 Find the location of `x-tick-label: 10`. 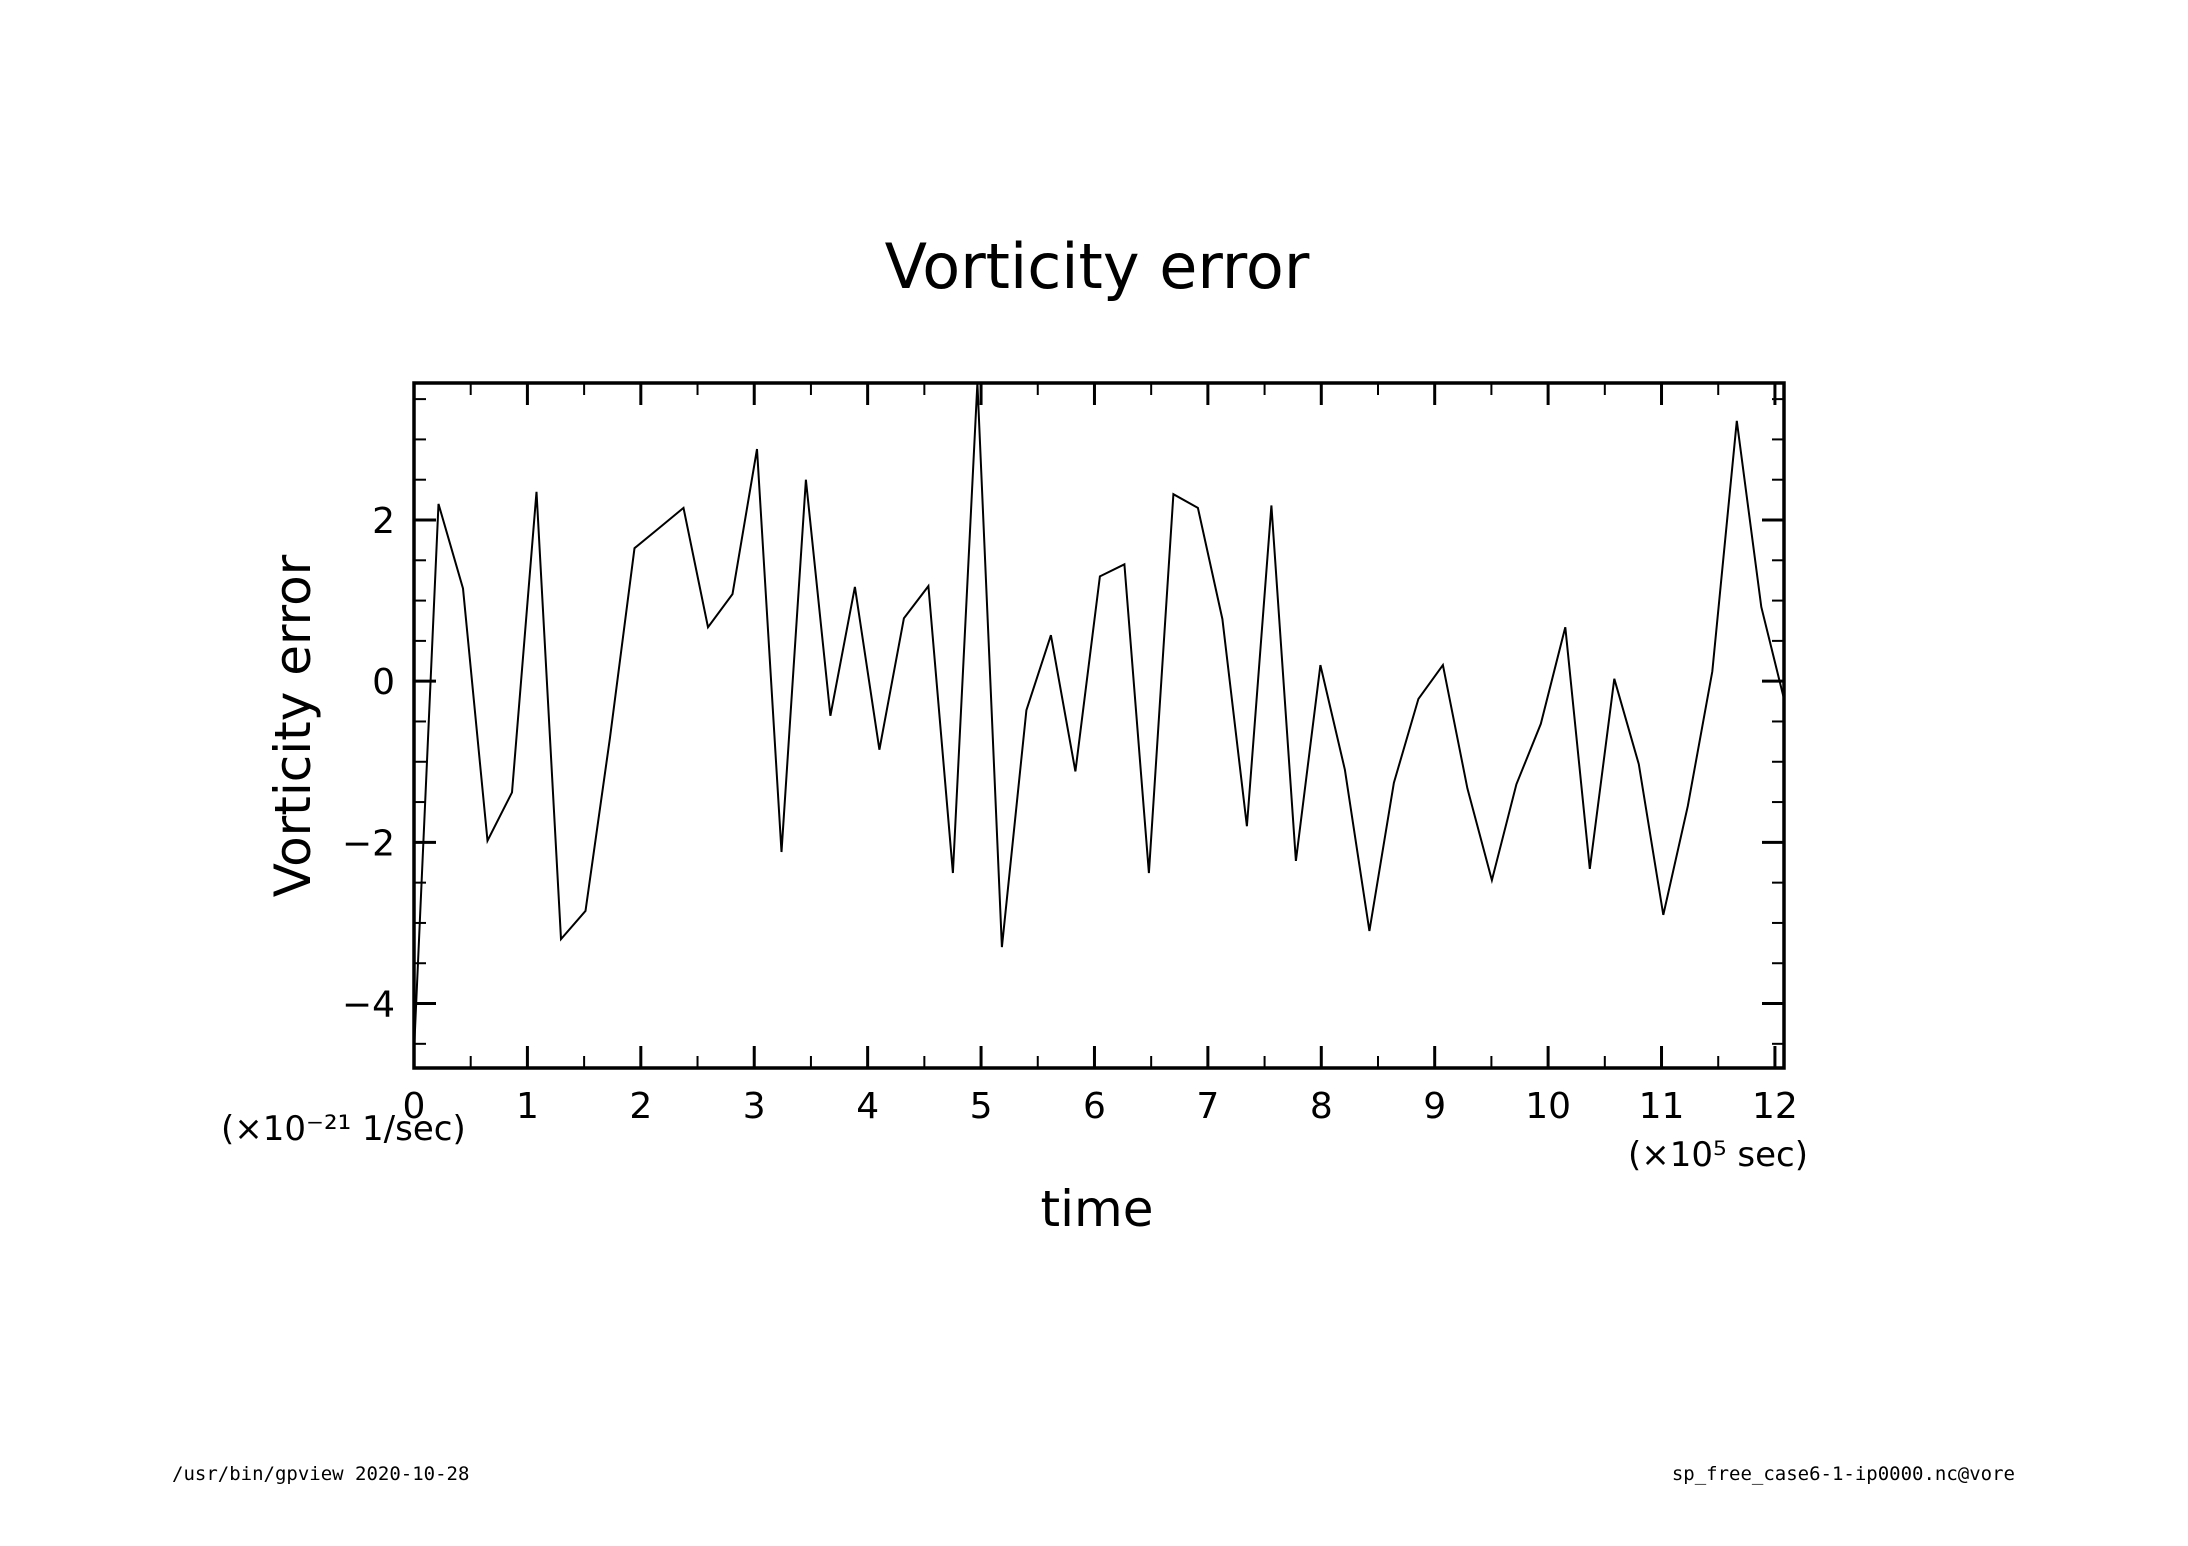

x-tick-label: 10 is located at coordinates (1548, 1106).